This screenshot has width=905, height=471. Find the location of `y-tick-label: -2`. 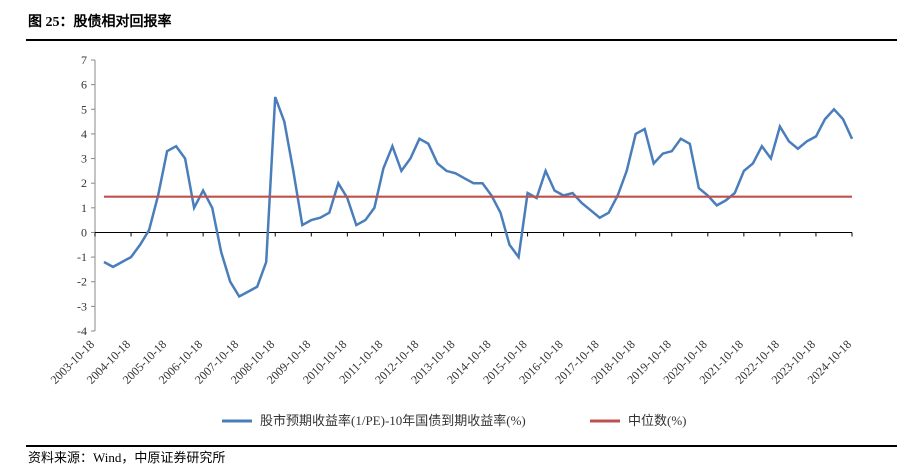

y-tick-label: -2 is located at coordinates (82, 282).